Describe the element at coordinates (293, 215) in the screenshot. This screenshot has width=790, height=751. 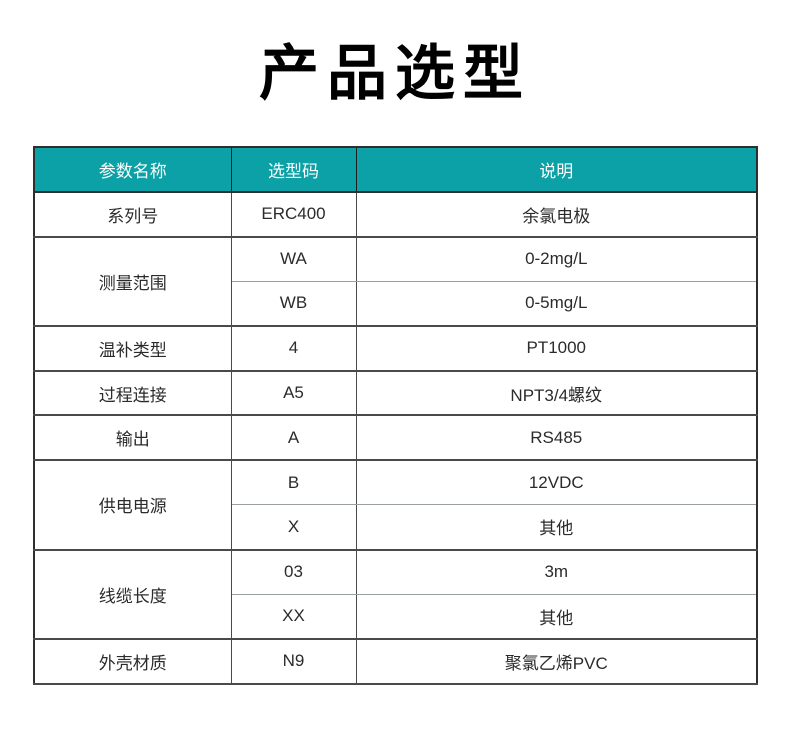
I see `code-cell: ERC400` at that location.